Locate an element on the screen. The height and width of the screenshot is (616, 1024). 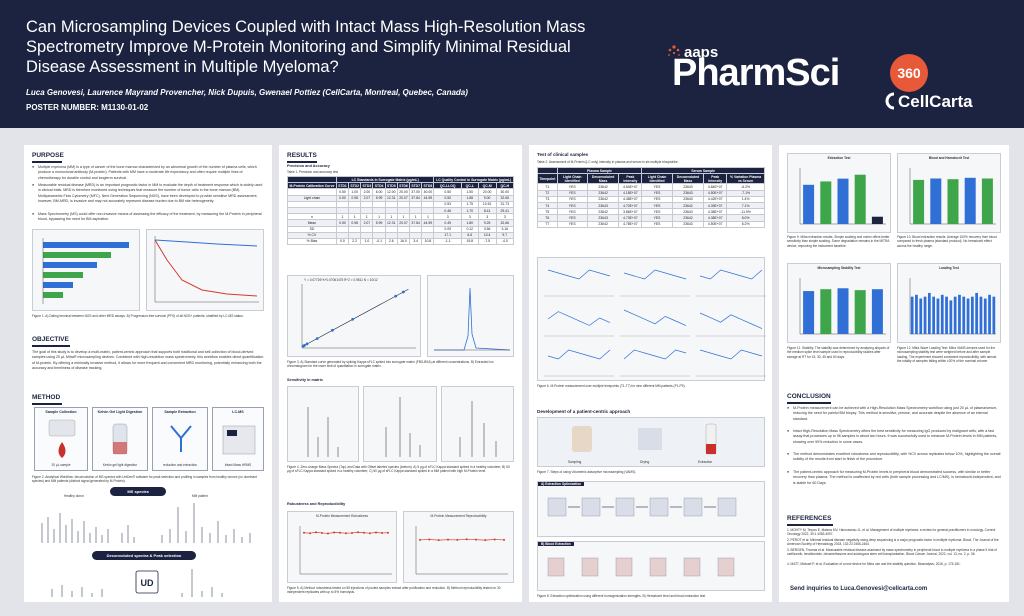
clinical-heading: Test of clinical samples is located at coordinates (563, 154).